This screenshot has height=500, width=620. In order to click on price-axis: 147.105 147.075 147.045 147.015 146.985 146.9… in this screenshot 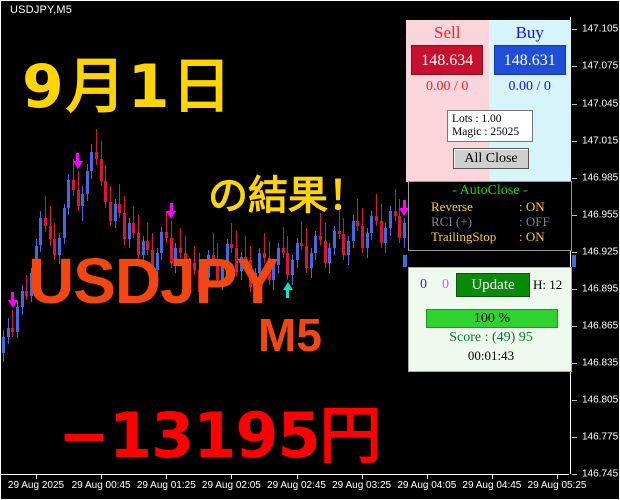, I will do `click(595, 248)`.